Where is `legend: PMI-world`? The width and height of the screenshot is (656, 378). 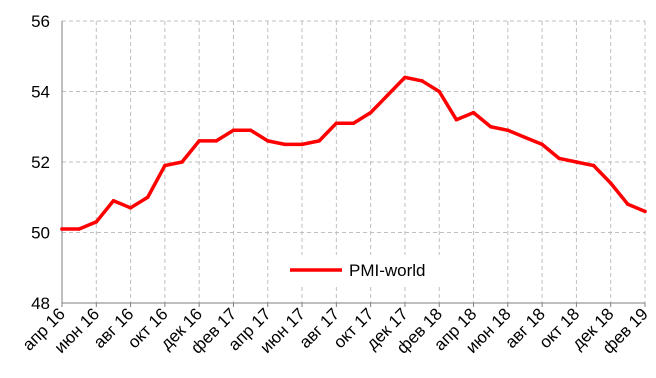 legend: PMI-world is located at coordinates (364, 270).